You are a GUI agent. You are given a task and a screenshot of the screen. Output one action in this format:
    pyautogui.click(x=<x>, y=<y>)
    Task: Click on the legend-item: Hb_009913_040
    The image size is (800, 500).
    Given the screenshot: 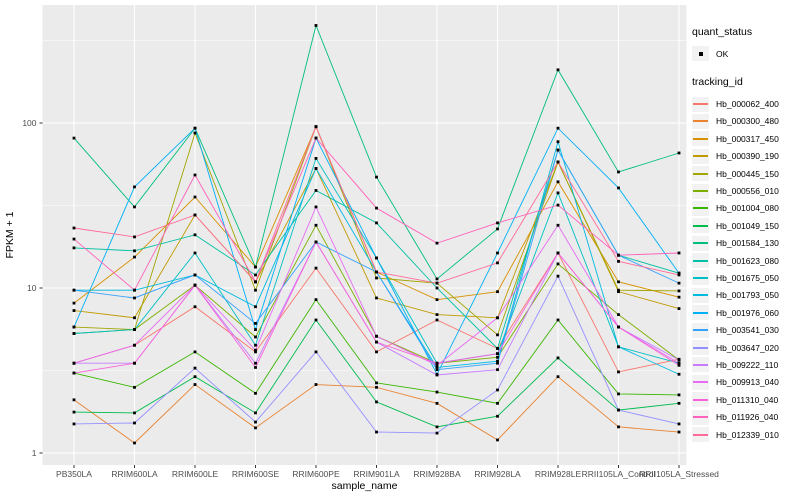 What is the action you would take?
    pyautogui.click(x=746, y=382)
    